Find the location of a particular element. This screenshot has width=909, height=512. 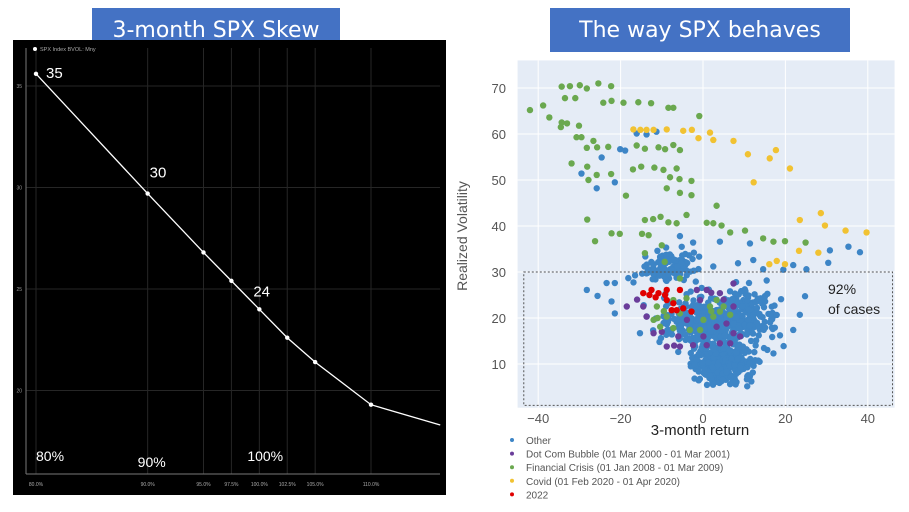

x-tick-label: 40 is located at coordinates (868, 418).